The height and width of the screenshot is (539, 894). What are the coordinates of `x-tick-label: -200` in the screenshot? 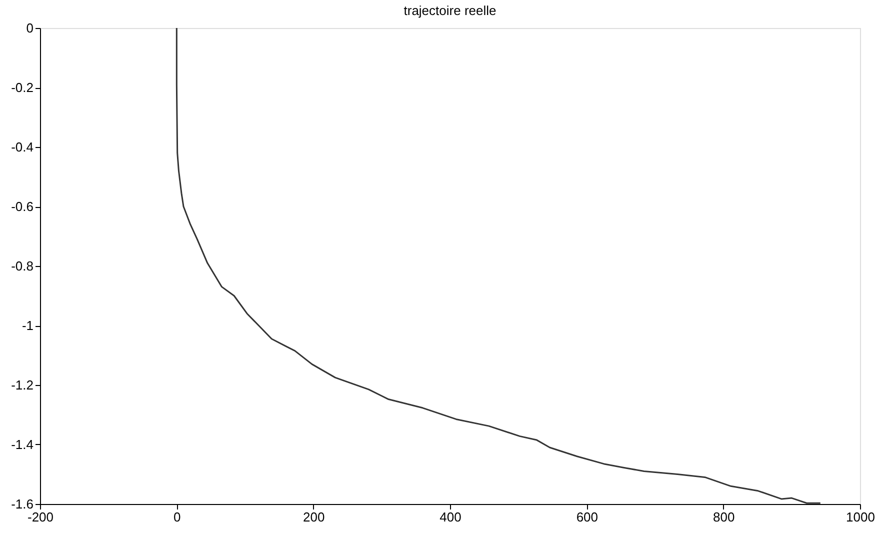 It's located at (40, 517).